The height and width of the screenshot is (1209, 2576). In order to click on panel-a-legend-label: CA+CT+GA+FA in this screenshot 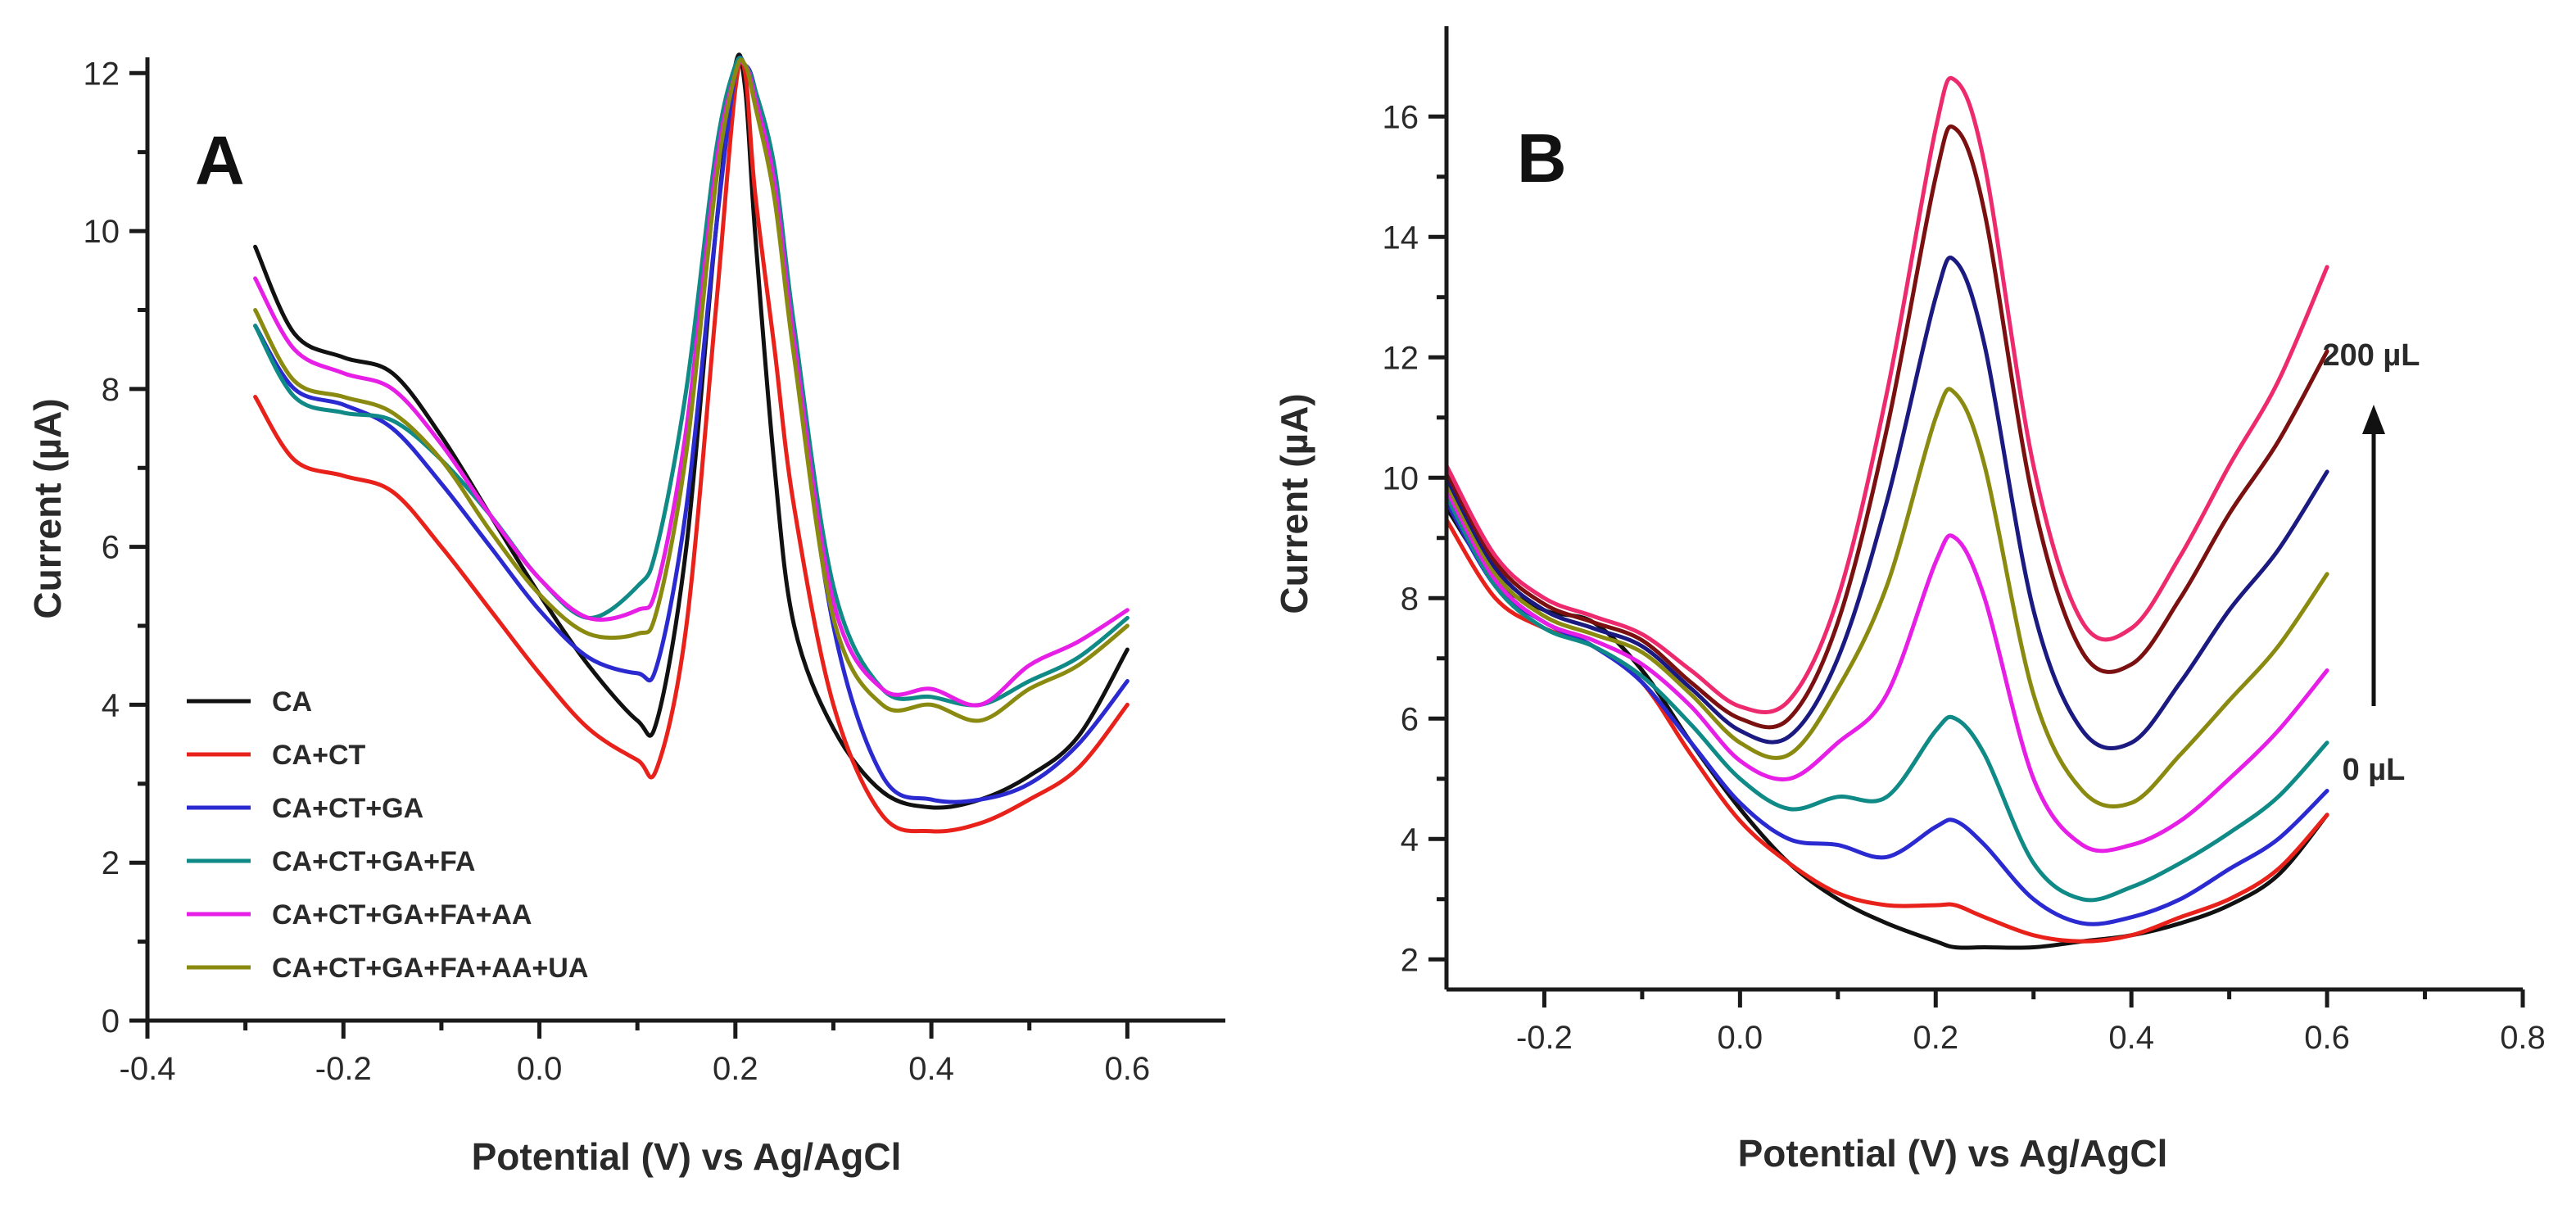, I will do `click(373, 861)`.